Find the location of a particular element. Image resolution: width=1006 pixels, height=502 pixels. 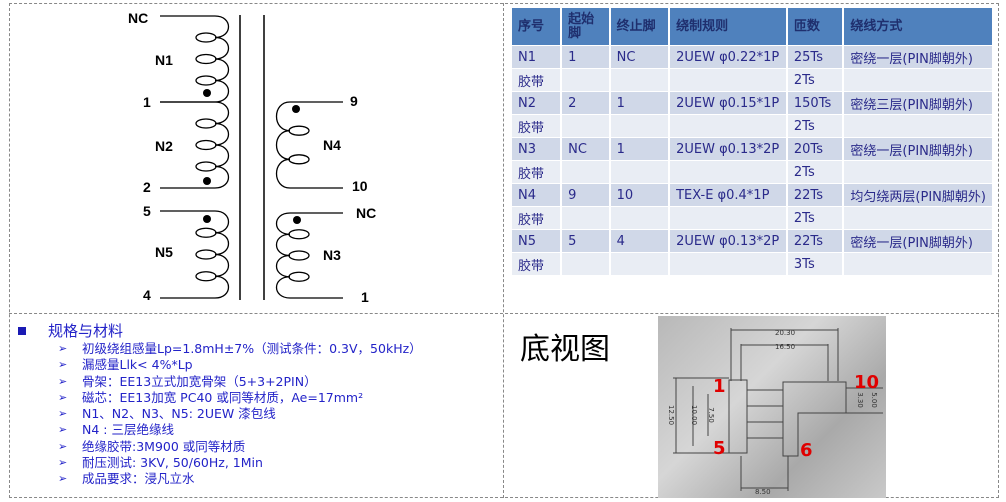

table-row: 胶带 3Ts is located at coordinates (753, 263).